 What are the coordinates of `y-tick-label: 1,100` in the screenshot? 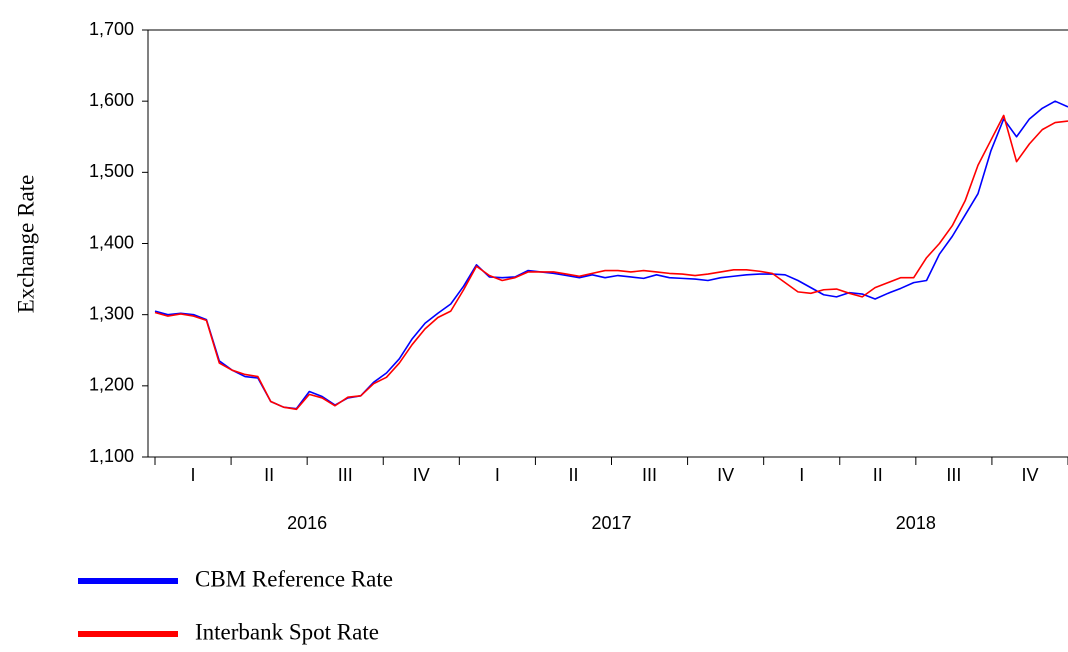 It's located at (111, 456).